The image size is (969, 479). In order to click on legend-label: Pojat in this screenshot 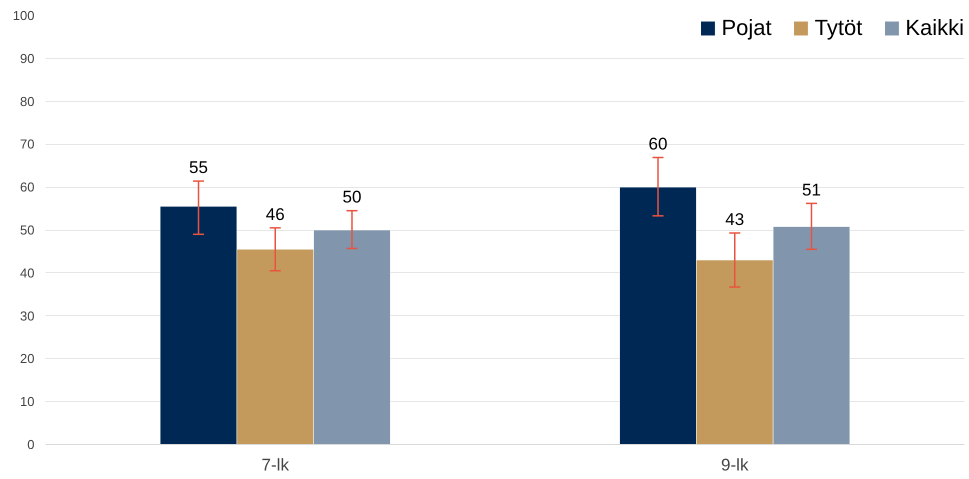, I will do `click(746, 28)`.